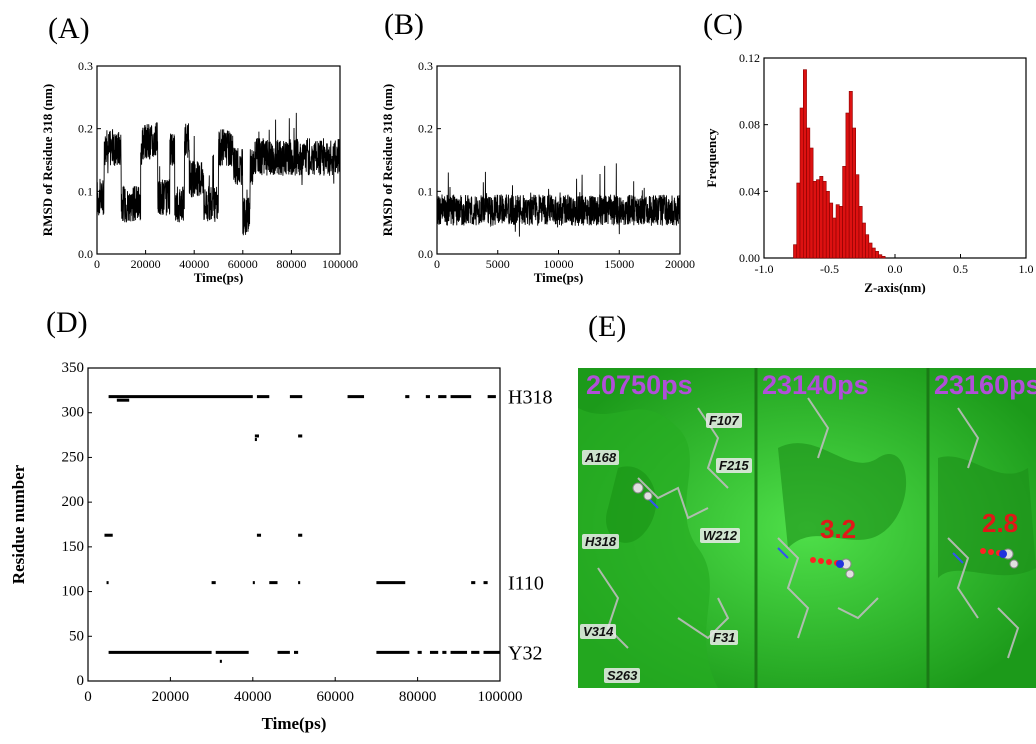 The image size is (1036, 744). I want to click on y-tick-label: 300, so click(73, 413).